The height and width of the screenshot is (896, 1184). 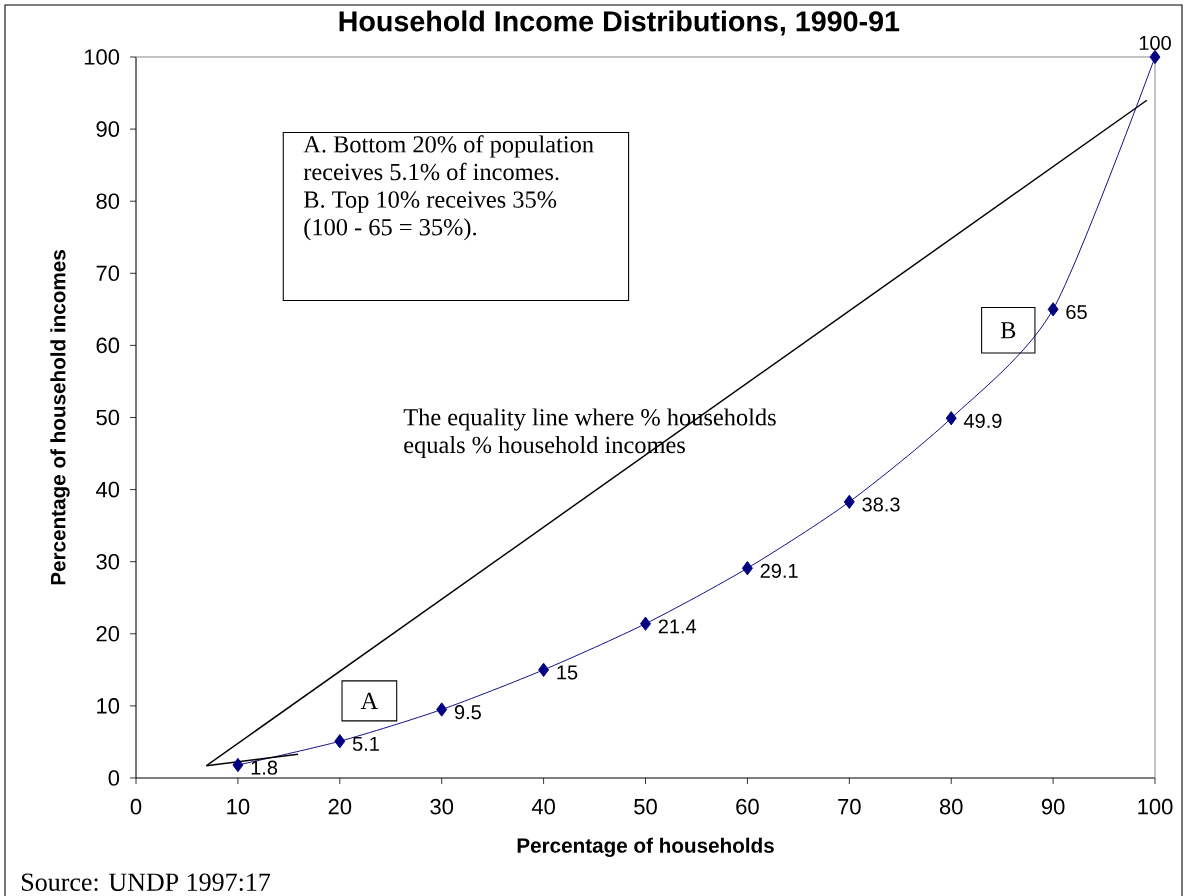 I want to click on data-label: 9.5, so click(x=467, y=712).